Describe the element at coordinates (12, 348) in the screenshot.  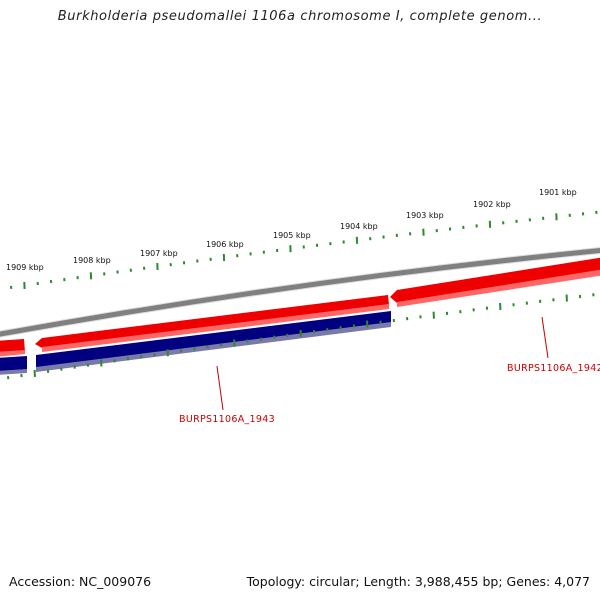
I see `forward-gene-left` at that location.